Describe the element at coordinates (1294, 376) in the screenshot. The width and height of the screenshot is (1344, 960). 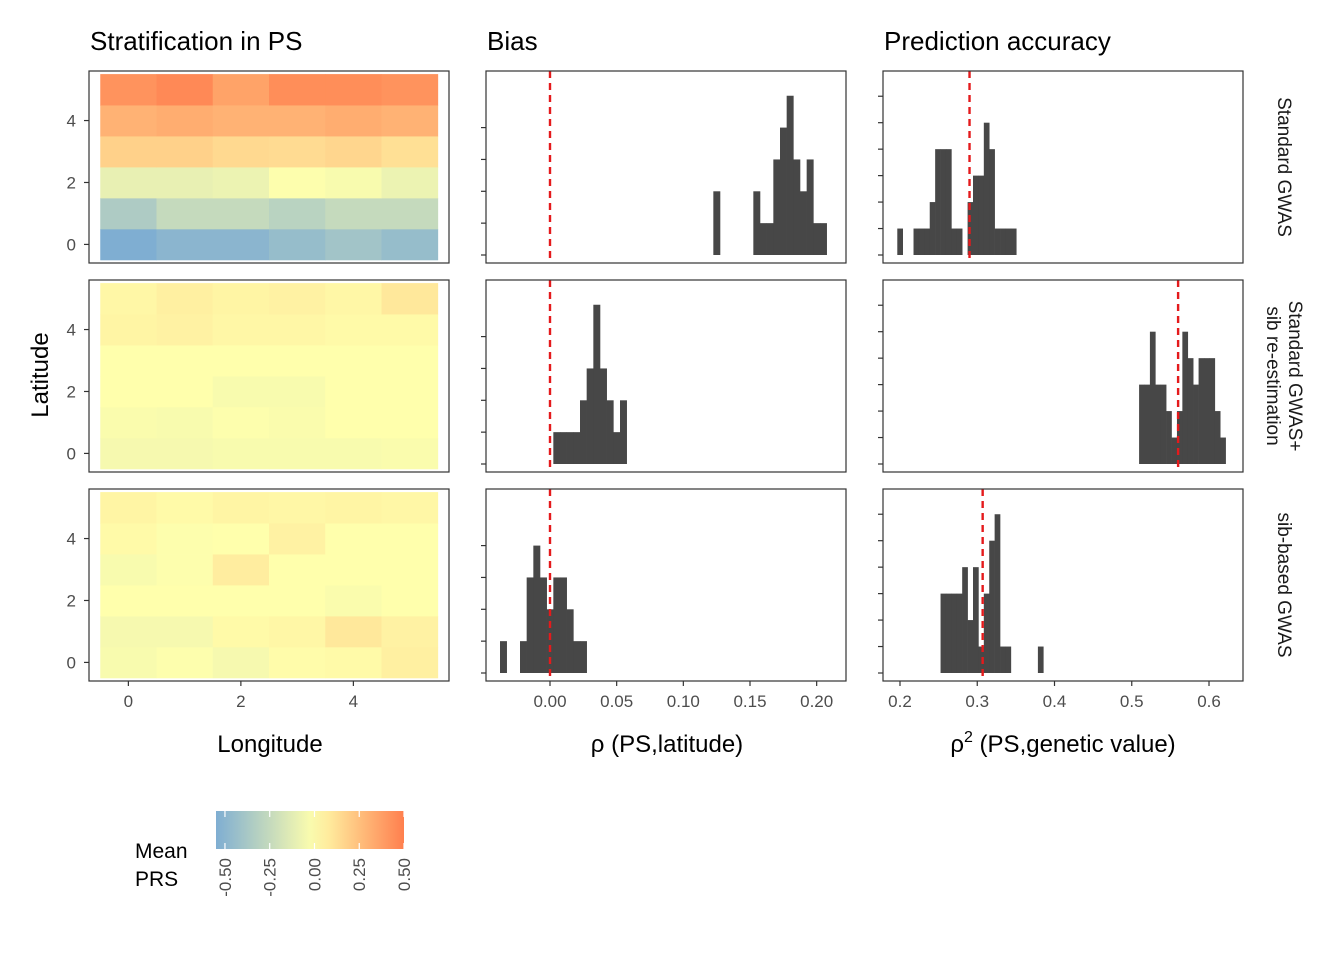
I see `row-strip-label: Standard GWAS+` at that location.